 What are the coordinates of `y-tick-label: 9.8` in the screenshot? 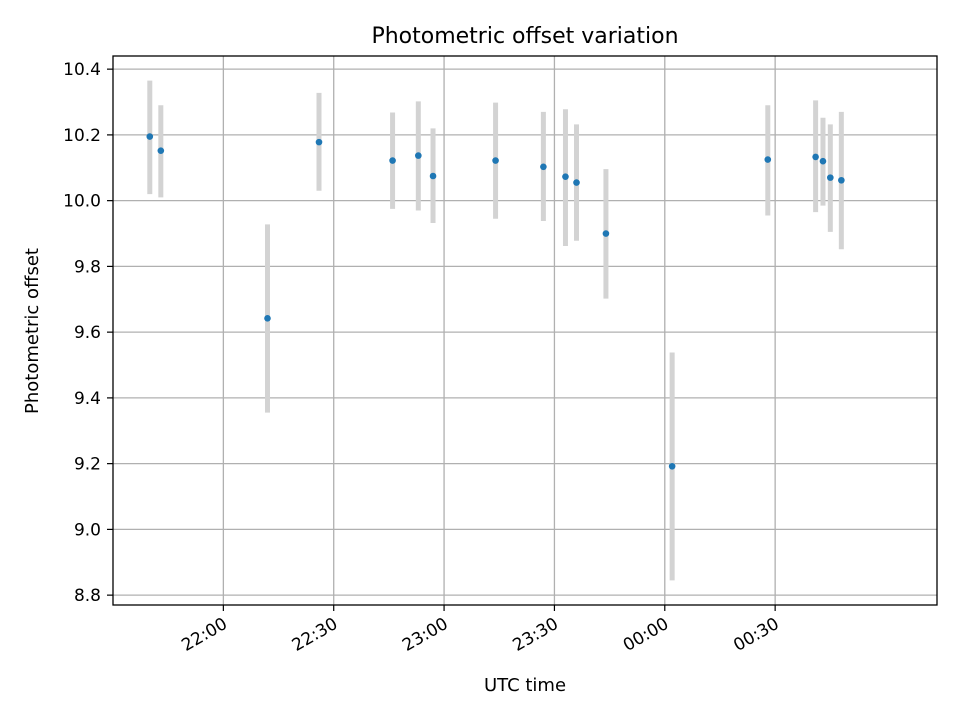 It's located at (87, 267).